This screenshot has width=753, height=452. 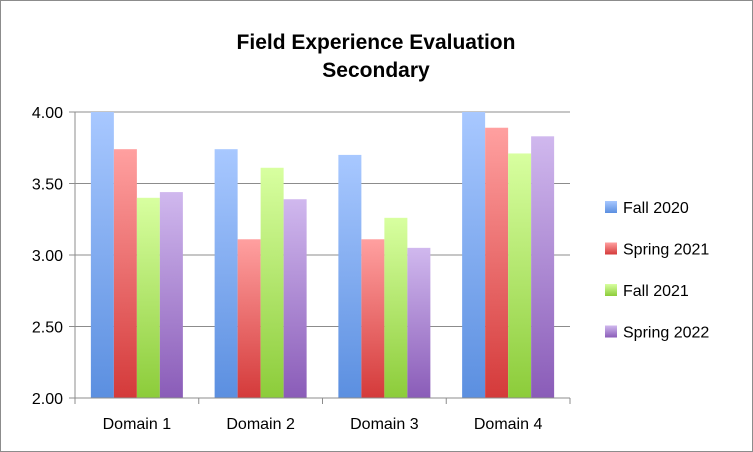 I want to click on legend-label: Spring 2022, so click(x=666, y=333).